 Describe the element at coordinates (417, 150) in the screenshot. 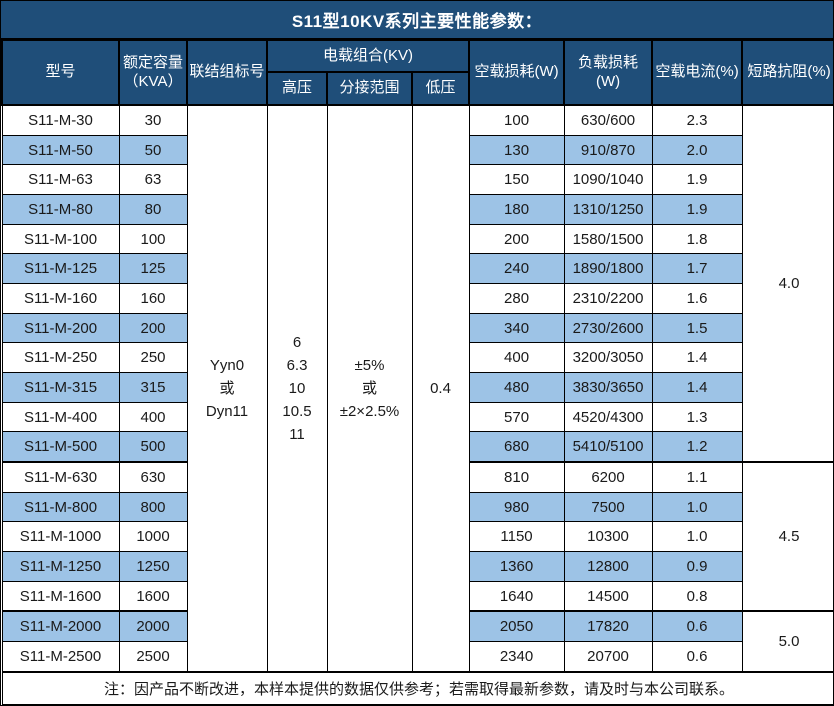

I see `spec-row: S11-M-50 50 130 910/870 2.0` at that location.